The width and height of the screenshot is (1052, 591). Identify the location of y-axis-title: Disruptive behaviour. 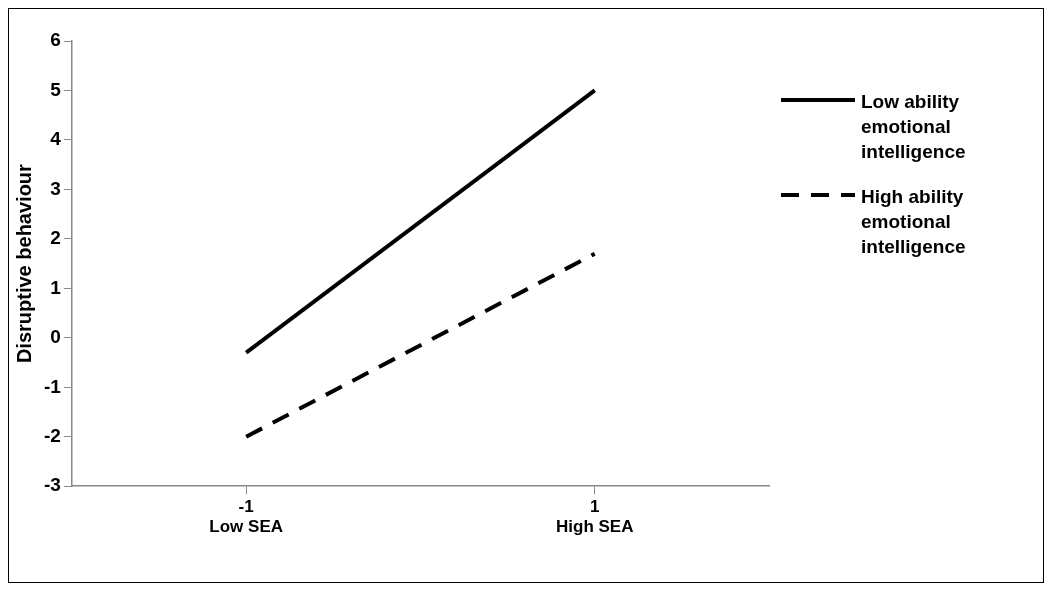
(23, 263).